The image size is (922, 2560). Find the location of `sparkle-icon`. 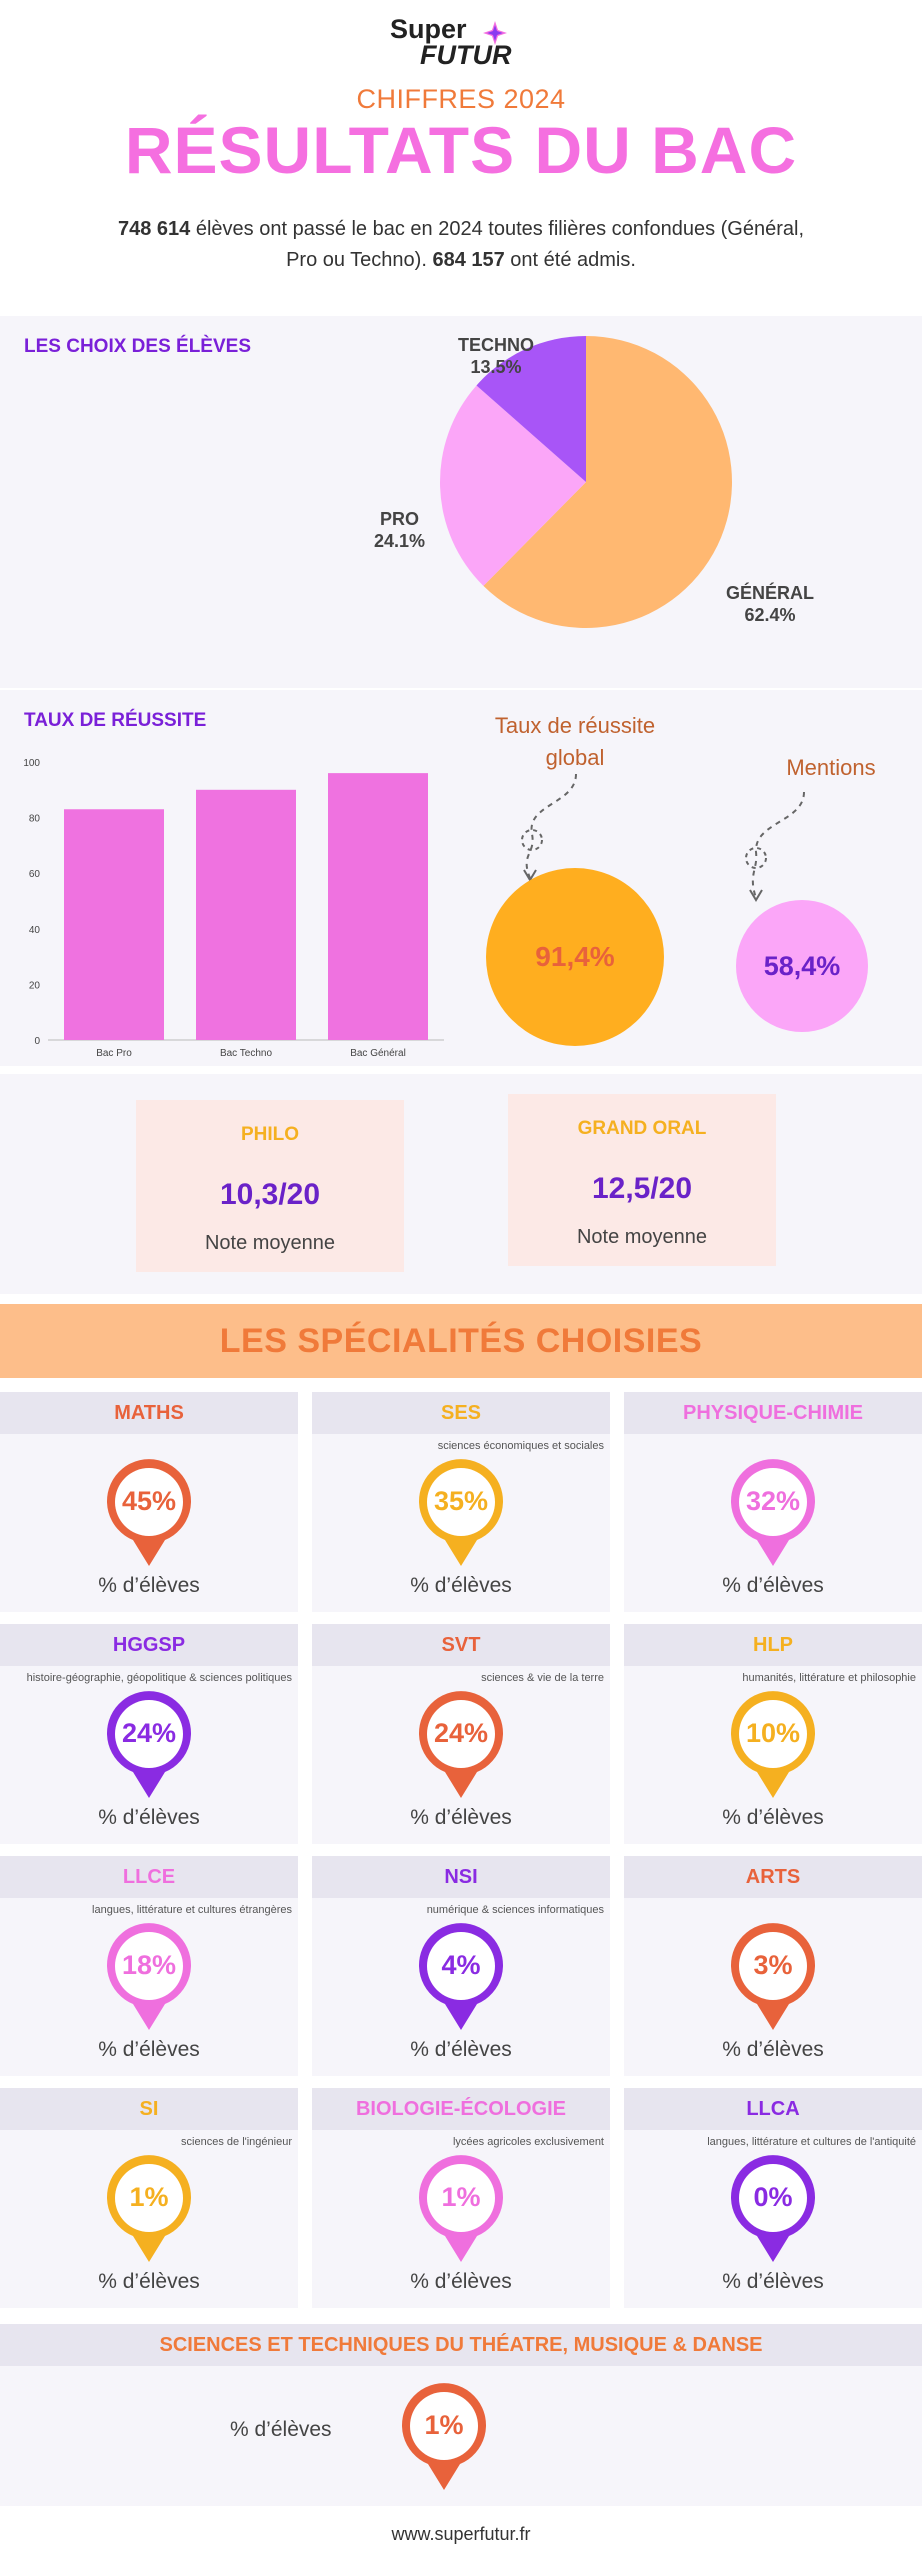

sparkle-icon is located at coordinates (495, 33).